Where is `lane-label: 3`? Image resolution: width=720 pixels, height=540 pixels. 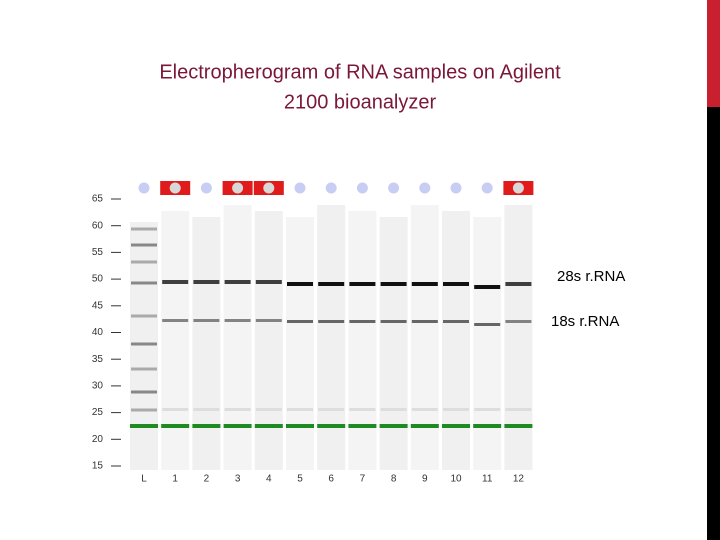
lane-label: 3 is located at coordinates (238, 479).